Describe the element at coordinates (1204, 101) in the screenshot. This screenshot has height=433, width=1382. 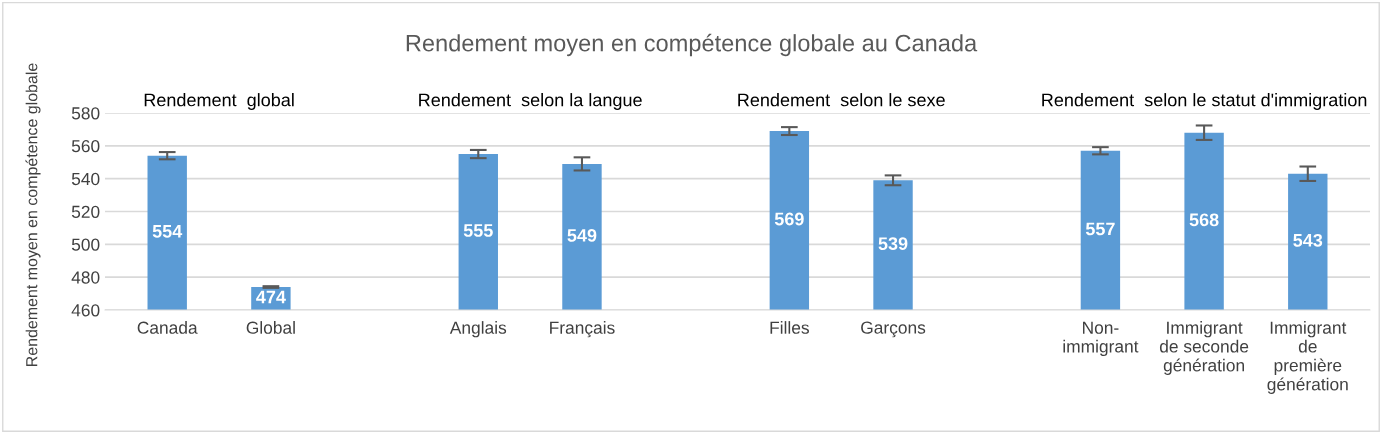
I see `text: Rendement selon le statut d'immigration` at that location.